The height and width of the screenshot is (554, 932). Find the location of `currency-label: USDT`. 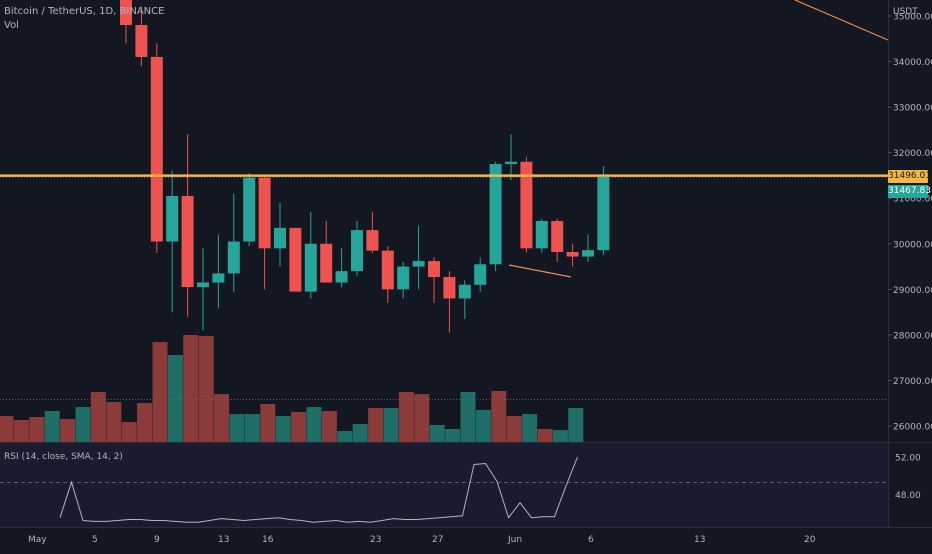

currency-label: USDT is located at coordinates (905, 12).